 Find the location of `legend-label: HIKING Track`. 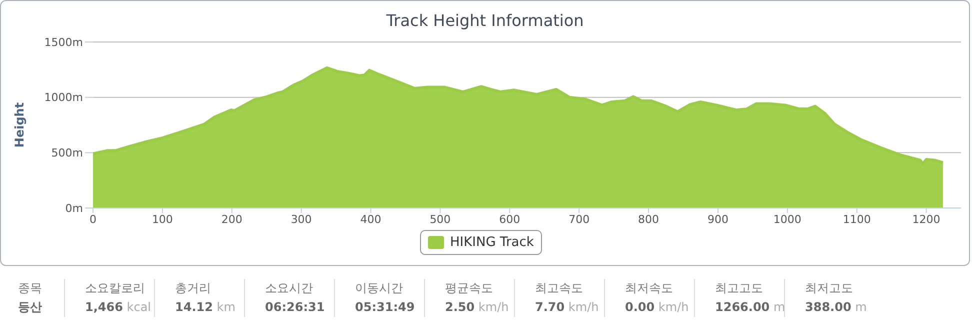

legend-label: HIKING Track is located at coordinates (481, 242).